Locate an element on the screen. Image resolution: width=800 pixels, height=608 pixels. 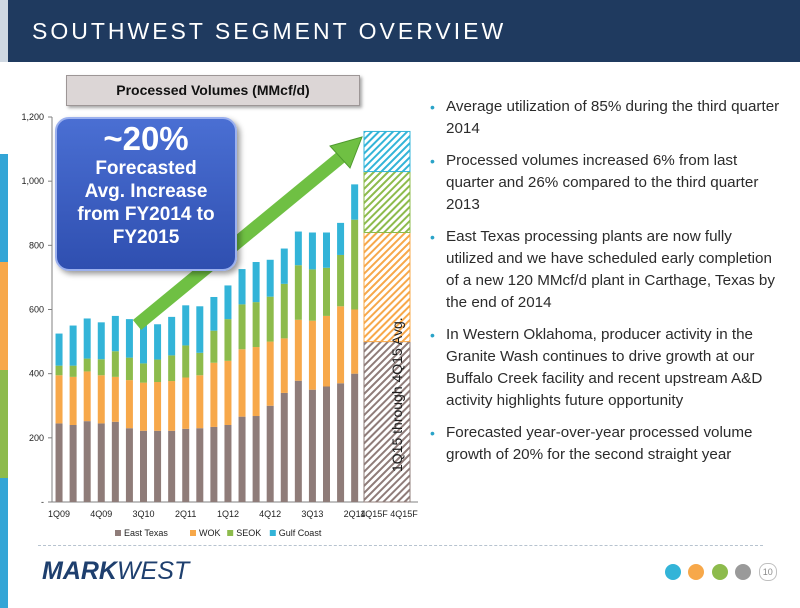
y-tick-label: 600 is located at coordinates (36, 310).